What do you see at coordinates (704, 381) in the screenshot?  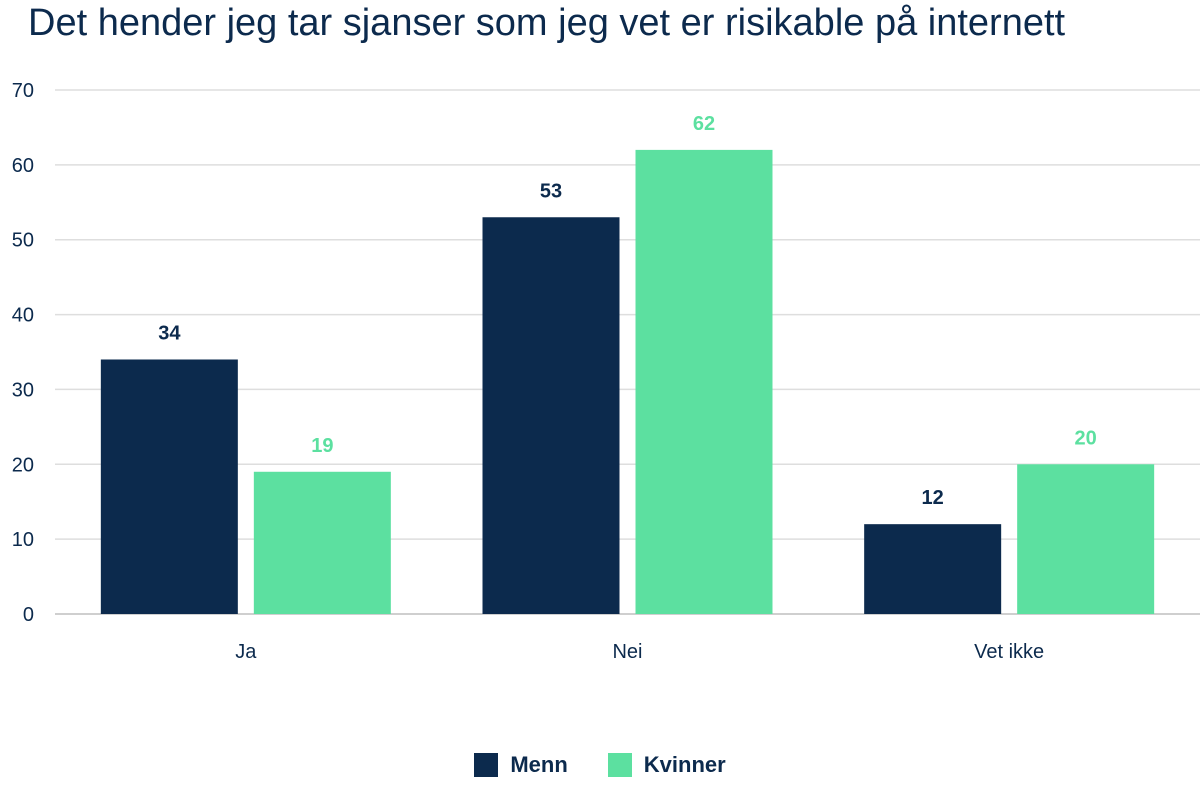 I see `bar-kvinner-nei` at bounding box center [704, 381].